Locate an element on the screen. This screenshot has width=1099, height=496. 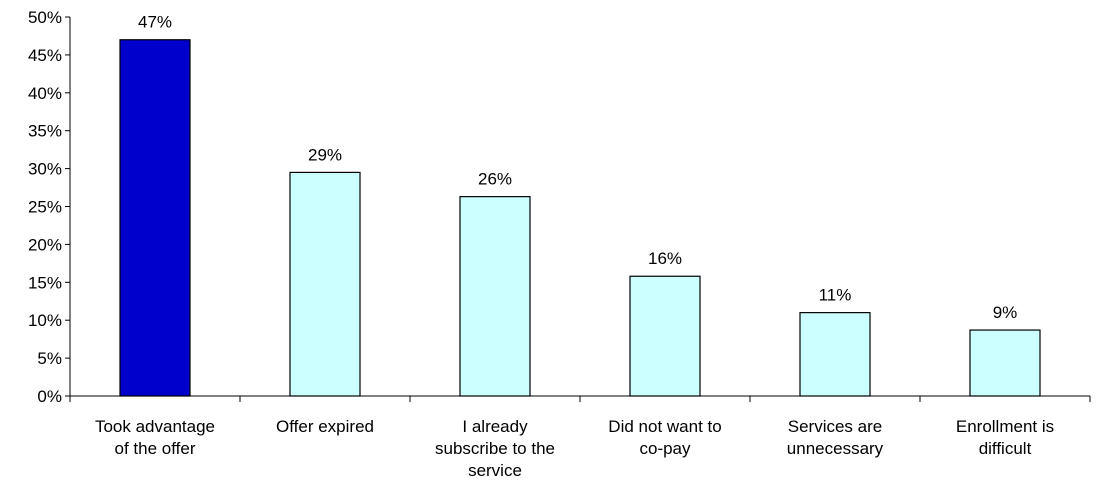
x-category-label: Services are unnecessary is located at coordinates (835, 437).